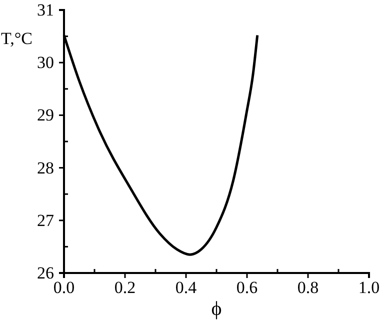 This screenshot has height=327, width=382. I want to click on x-tick-label: 1.0, so click(369, 288).